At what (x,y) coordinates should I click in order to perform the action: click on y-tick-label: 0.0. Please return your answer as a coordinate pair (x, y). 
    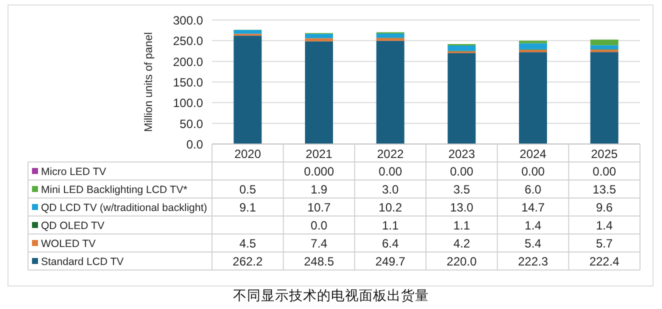
    Looking at the image, I should click on (195, 145).